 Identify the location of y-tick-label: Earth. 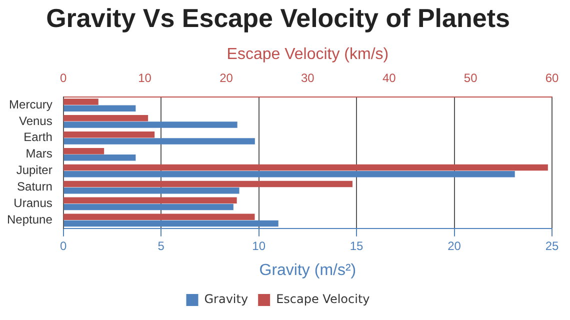
(38, 137).